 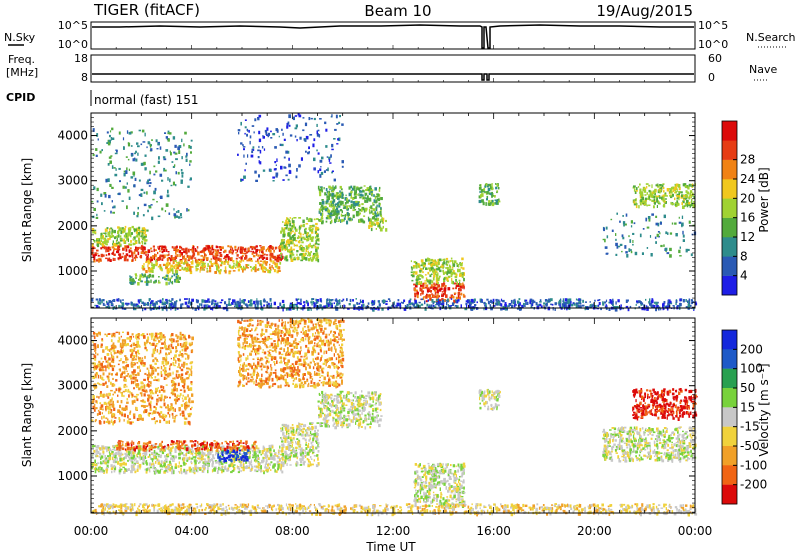 What do you see at coordinates (72, 226) in the screenshot?
I see `y-tick-label: 2000` at bounding box center [72, 226].